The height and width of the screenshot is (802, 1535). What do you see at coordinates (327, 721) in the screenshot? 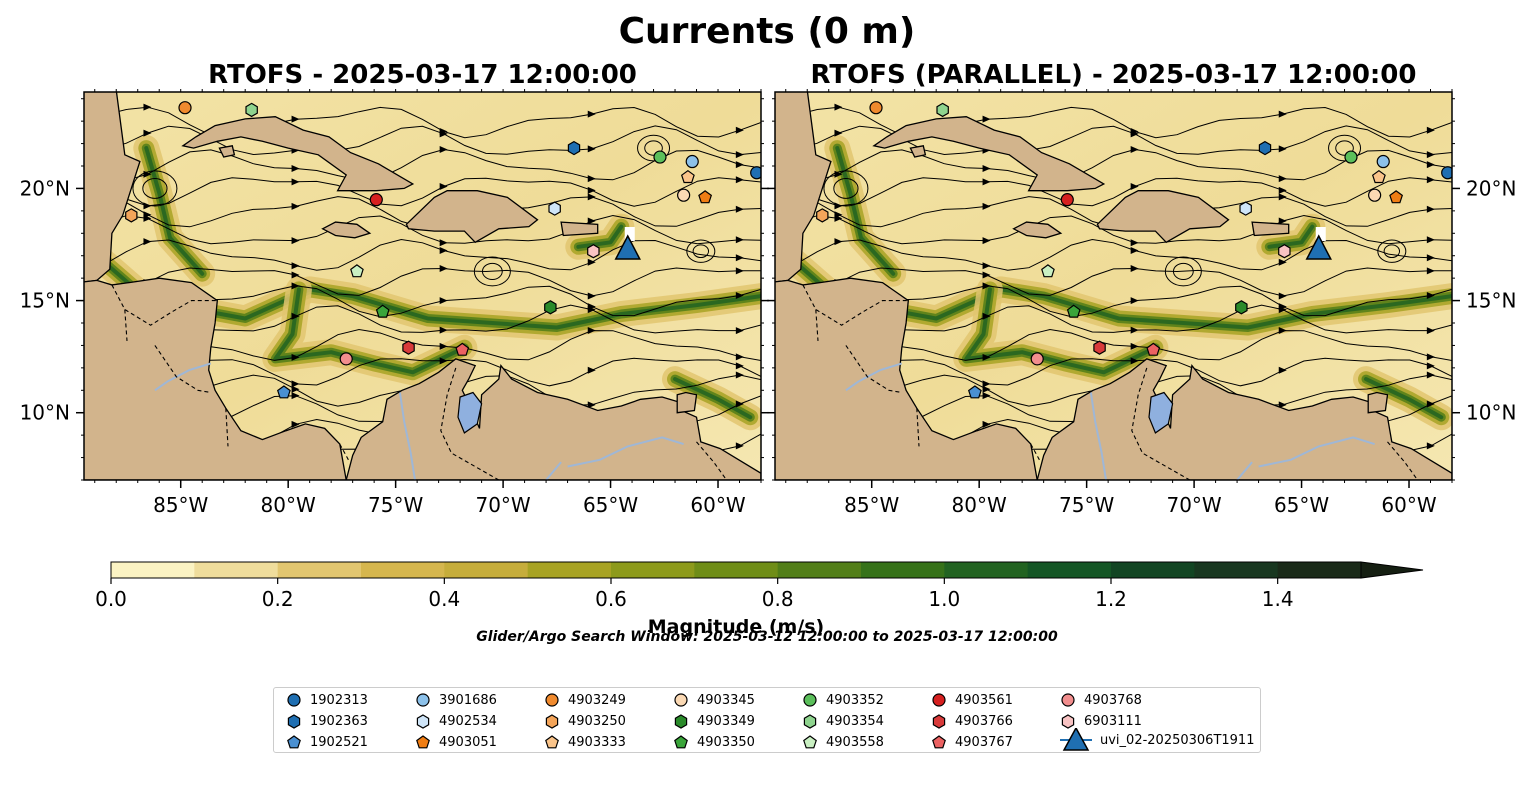
I see `legend-item: 1902363` at bounding box center [327, 721].